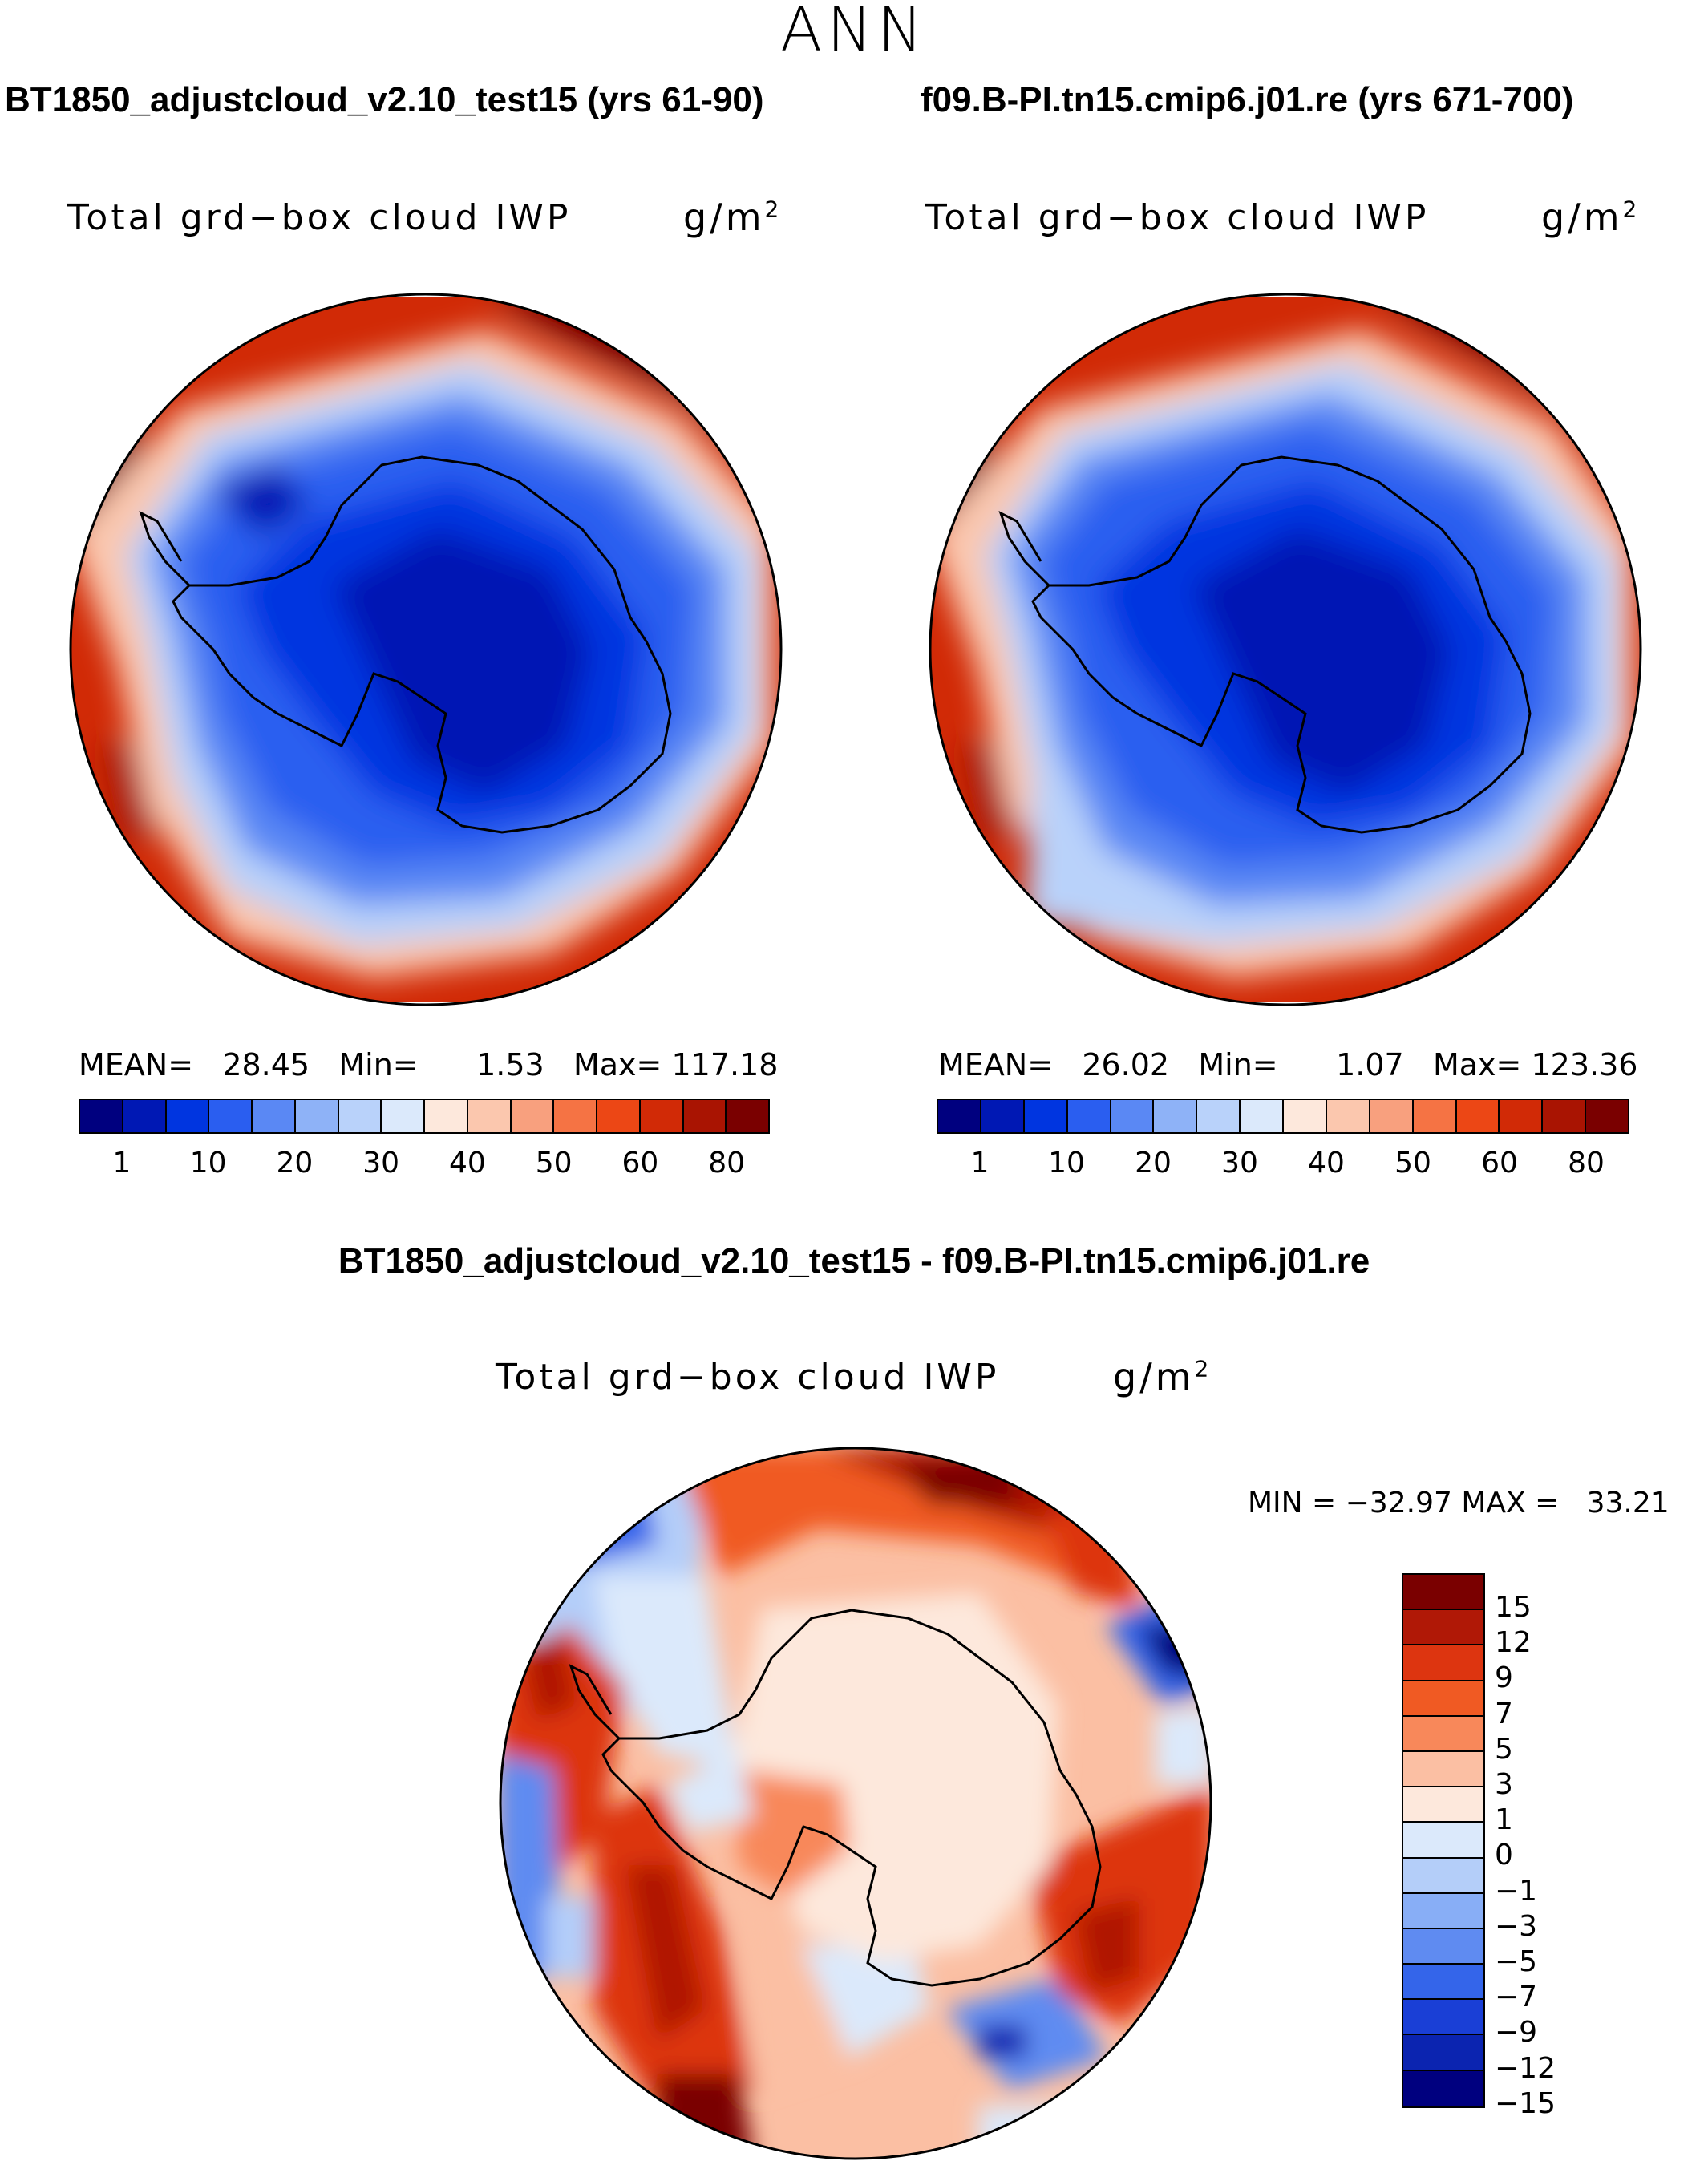  Describe the element at coordinates (1516, 1891) in the screenshot. I see `diff-colorbar-label: −1` at that location.